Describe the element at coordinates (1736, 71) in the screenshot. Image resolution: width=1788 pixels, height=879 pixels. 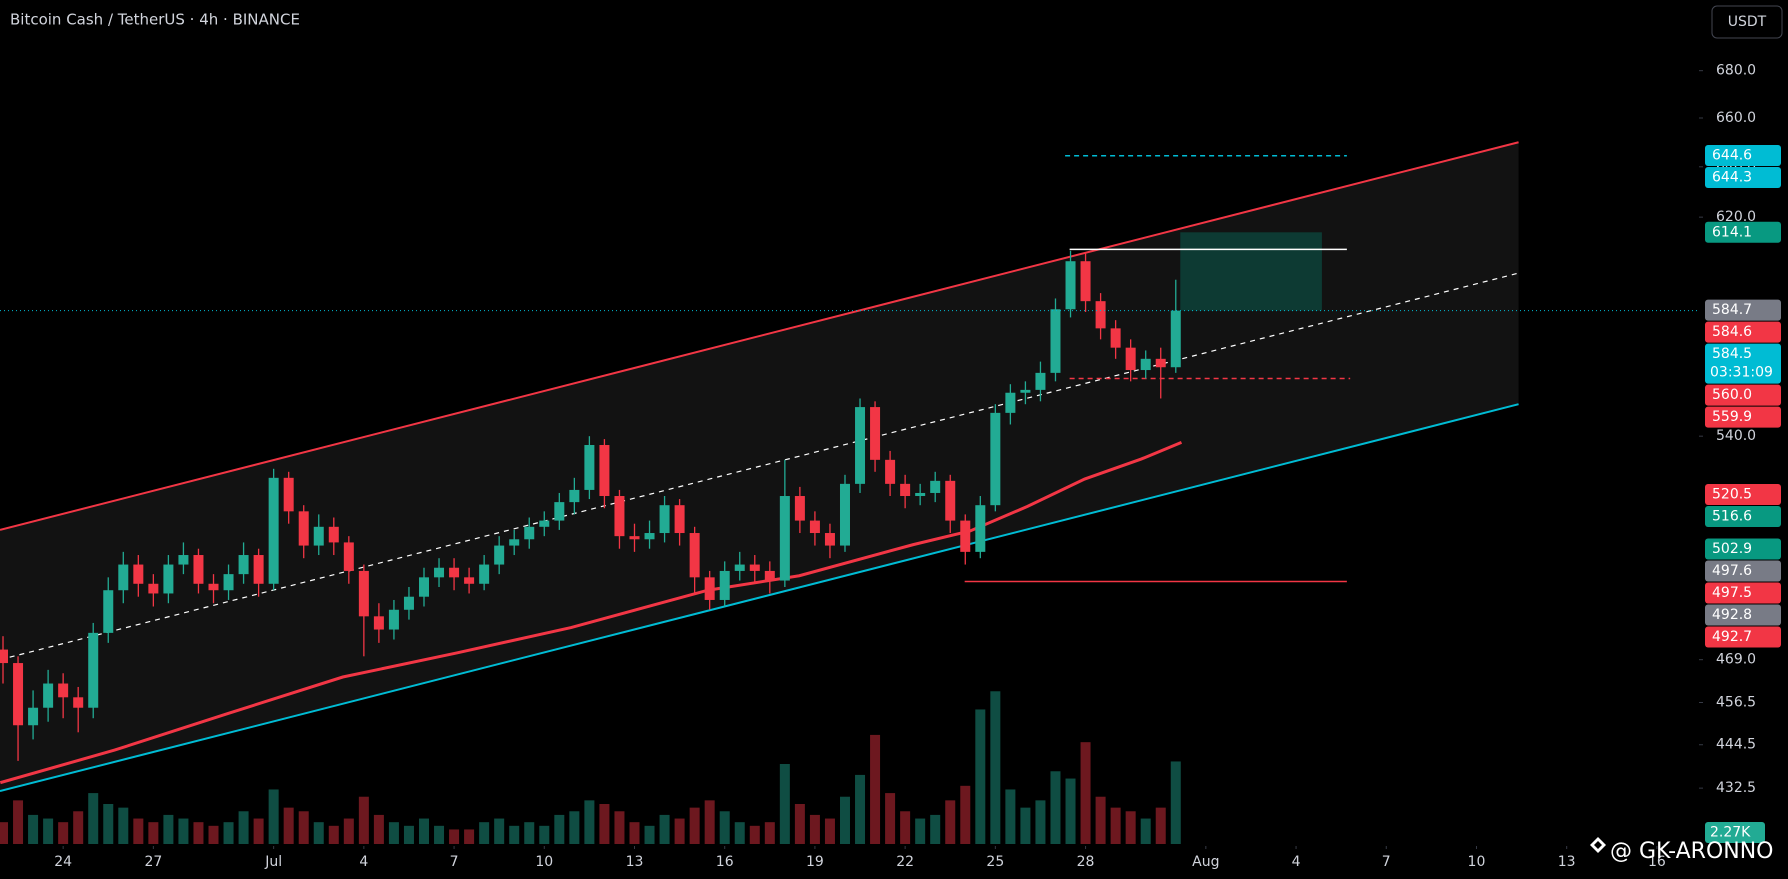
I see `y-tick-label: 680.0` at that location.